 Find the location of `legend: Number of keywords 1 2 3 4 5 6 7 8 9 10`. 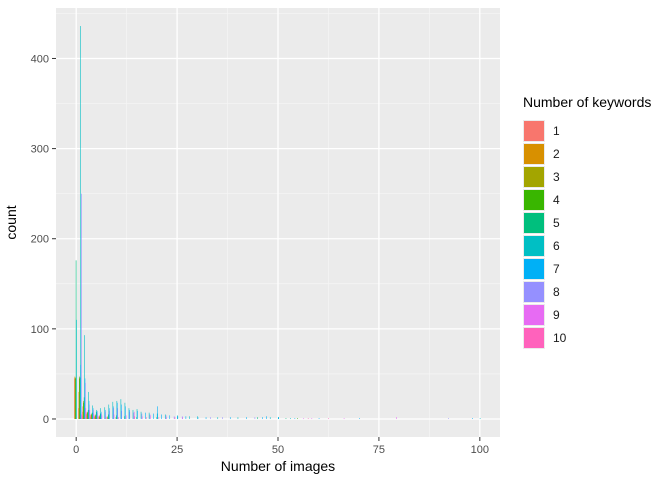

legend: Number of keywords 1 2 3 4 5 6 7 8 9 10 is located at coordinates (587, 221).